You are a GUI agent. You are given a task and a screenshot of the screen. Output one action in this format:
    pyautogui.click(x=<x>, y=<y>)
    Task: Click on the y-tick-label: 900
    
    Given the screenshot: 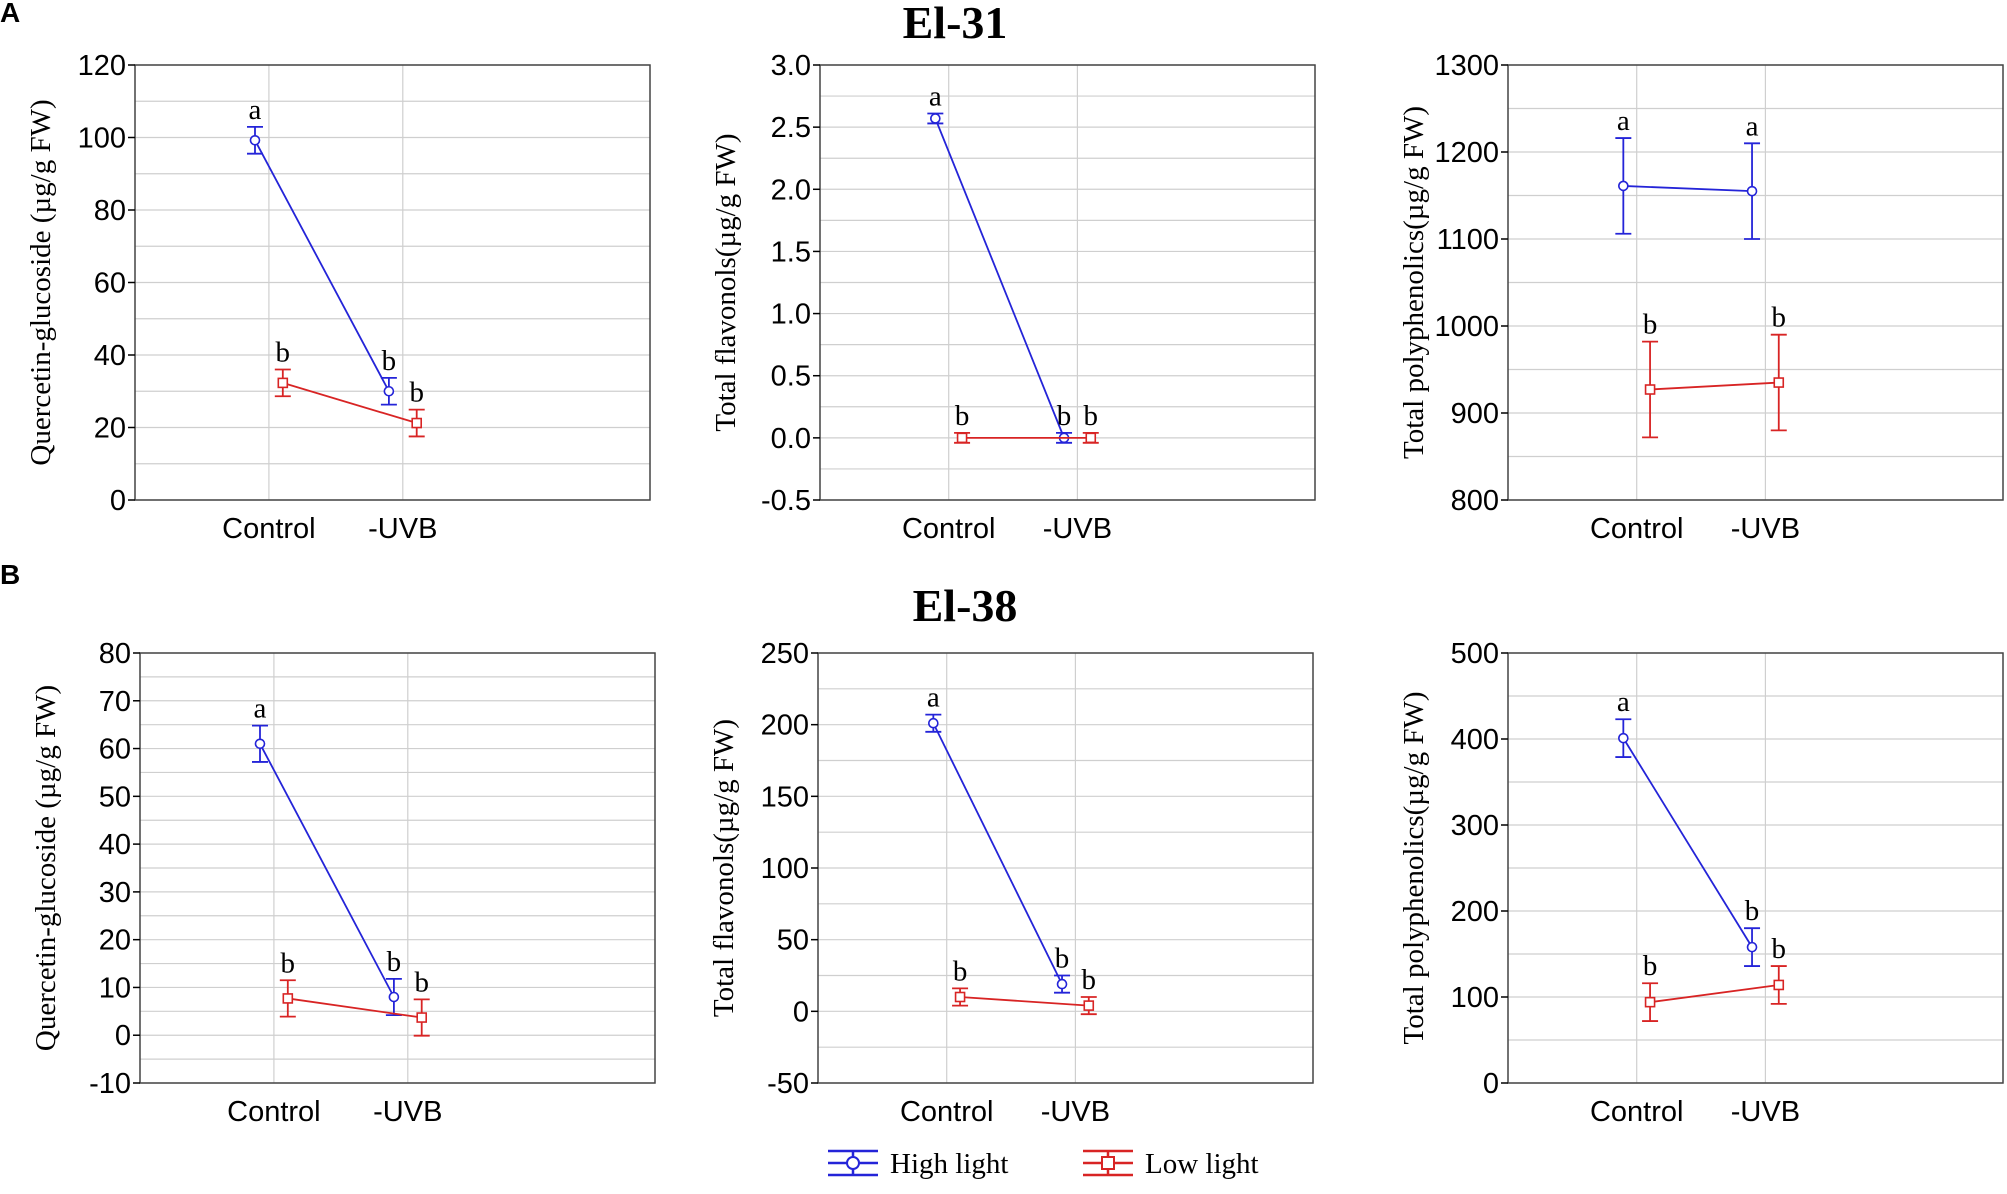 What is the action you would take?
    pyautogui.click(x=1475, y=414)
    